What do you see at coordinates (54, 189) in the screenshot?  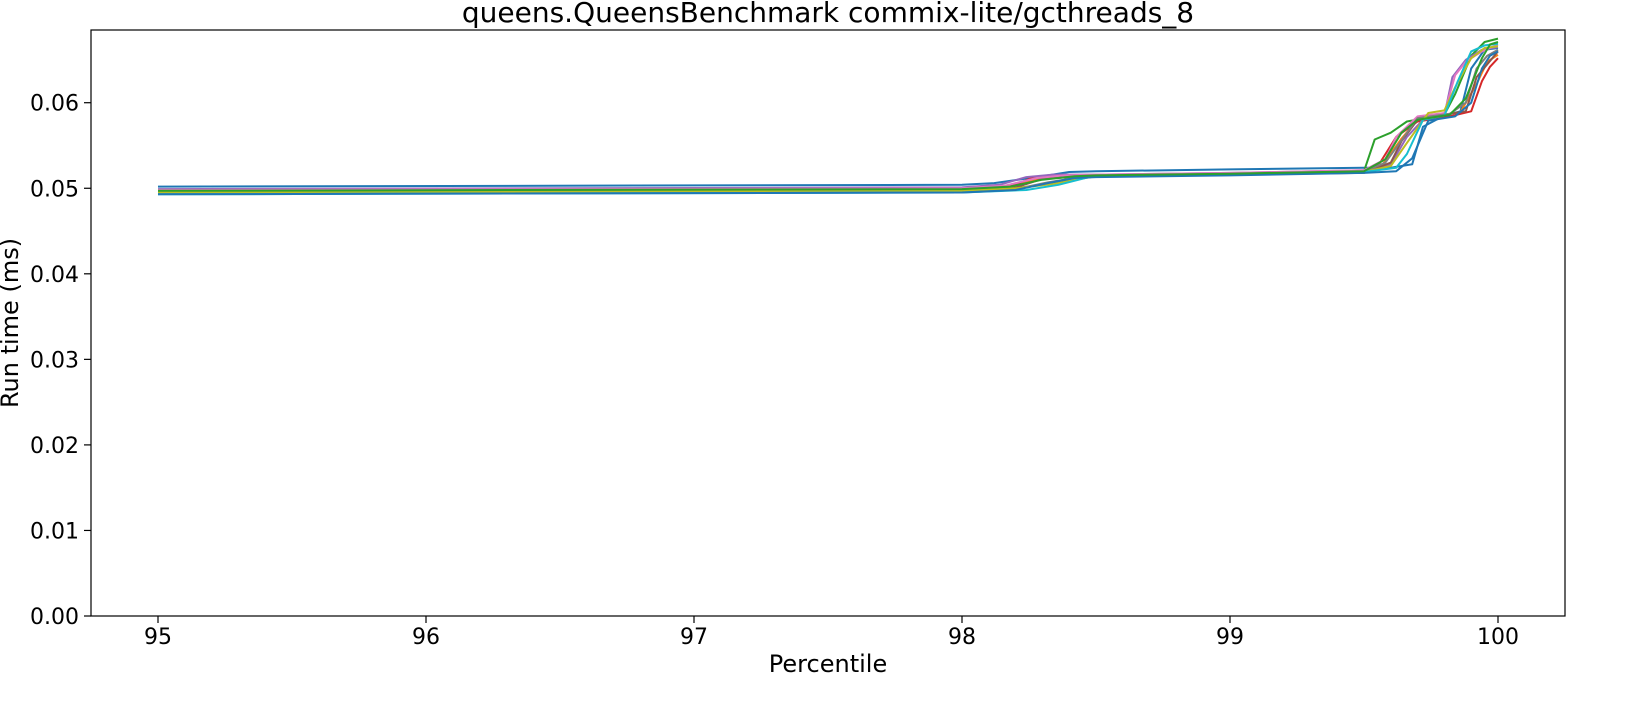 I see `y-tick-label: 0.05` at bounding box center [54, 189].